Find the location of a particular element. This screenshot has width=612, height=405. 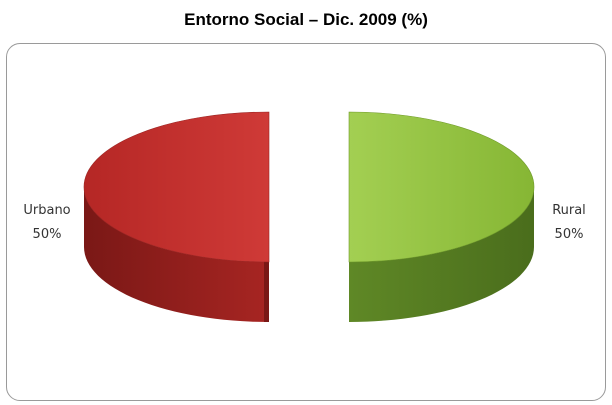

slice-rural-top is located at coordinates (441, 187).